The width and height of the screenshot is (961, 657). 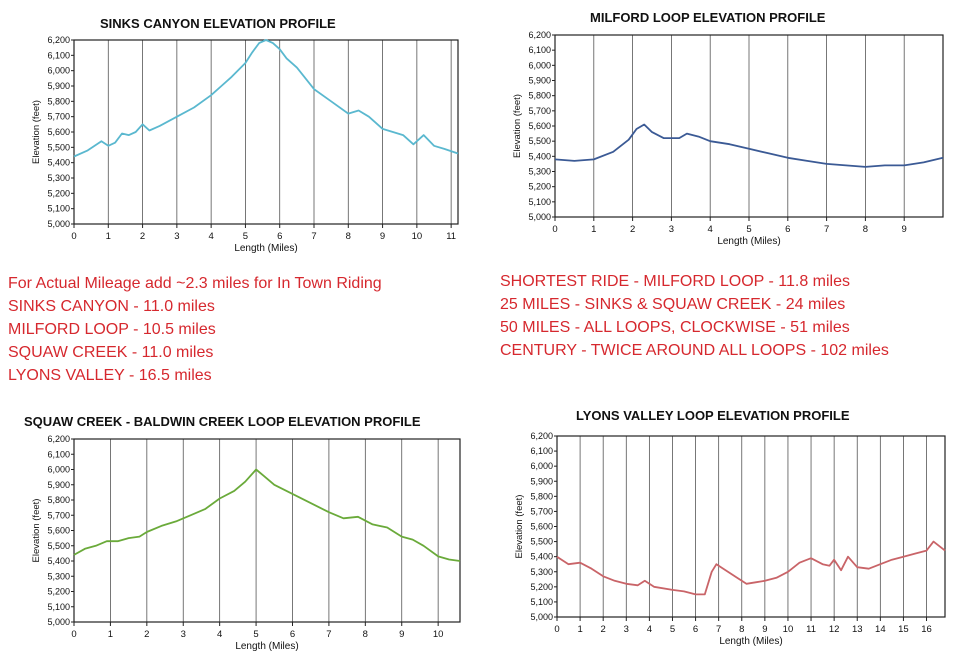 I want to click on milford-chart-title: MILFORD LOOP ELEVATION PROFILE, so click(x=708, y=17).